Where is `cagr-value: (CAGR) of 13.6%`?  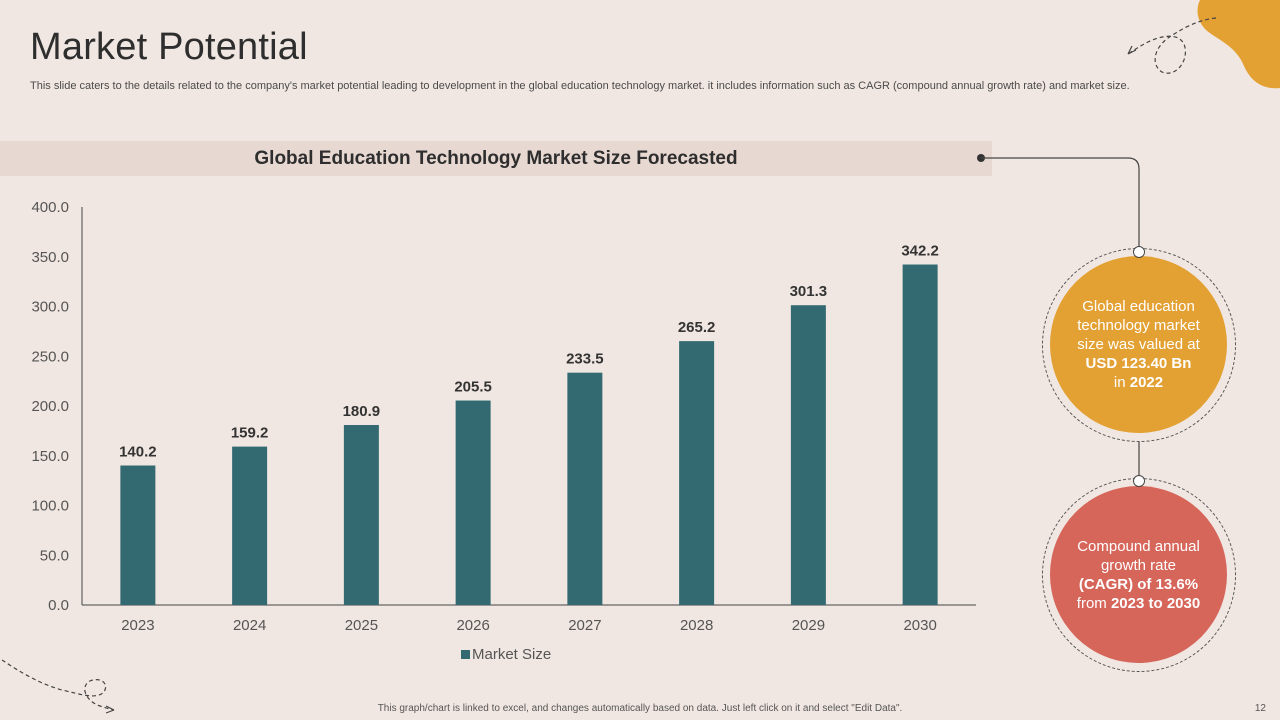
cagr-value: (CAGR) of 13.6% is located at coordinates (1138, 584).